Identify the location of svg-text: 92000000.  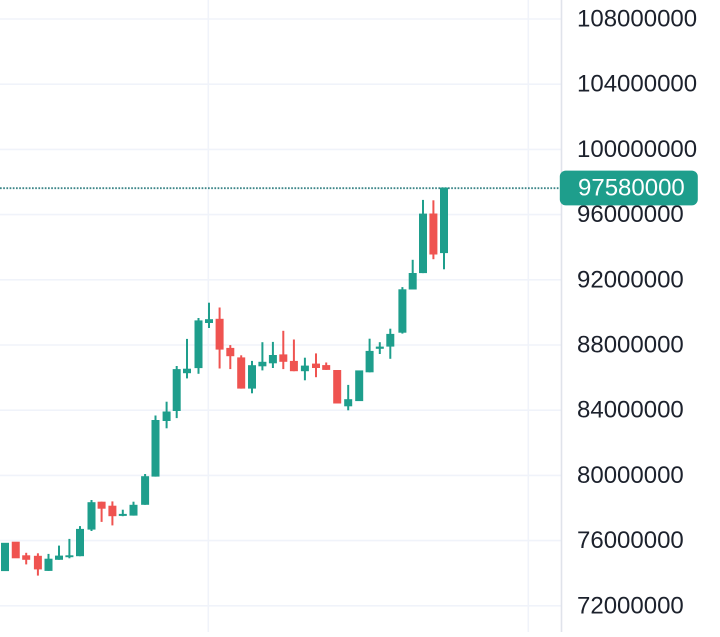
(630, 279).